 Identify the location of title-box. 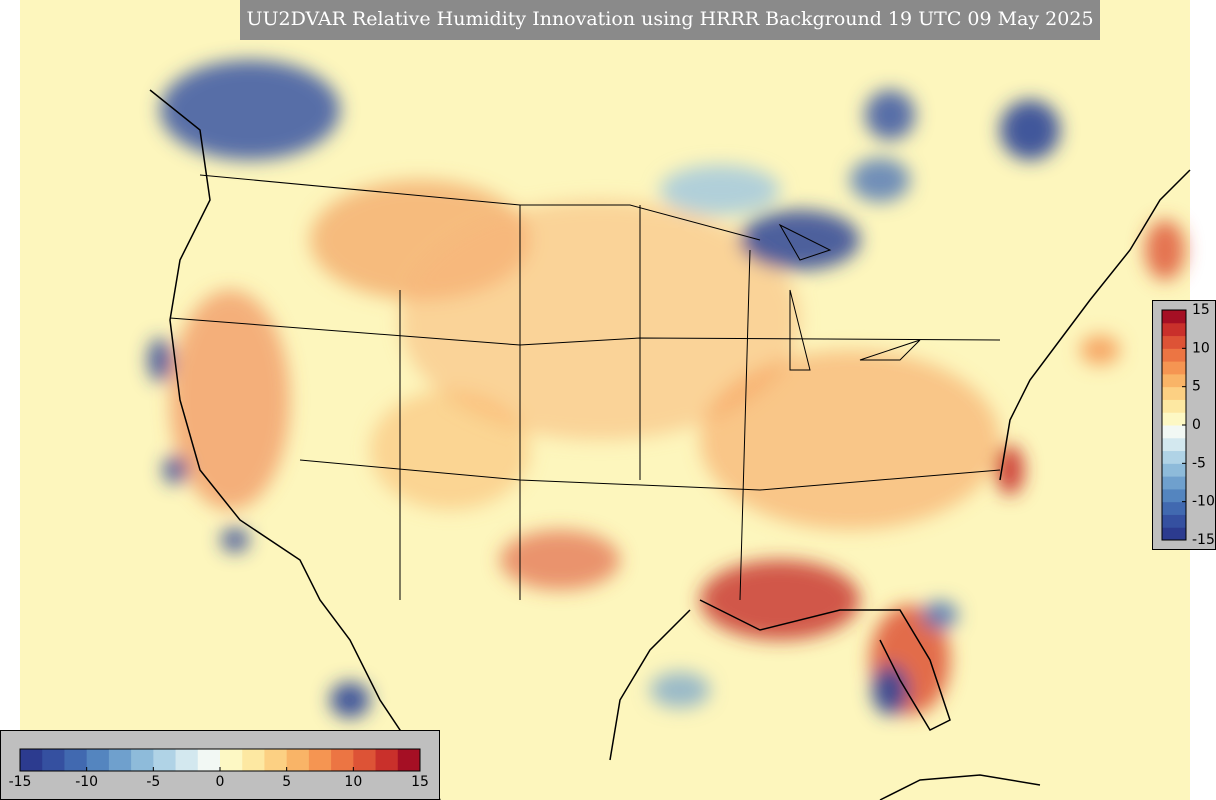
(670, 20).